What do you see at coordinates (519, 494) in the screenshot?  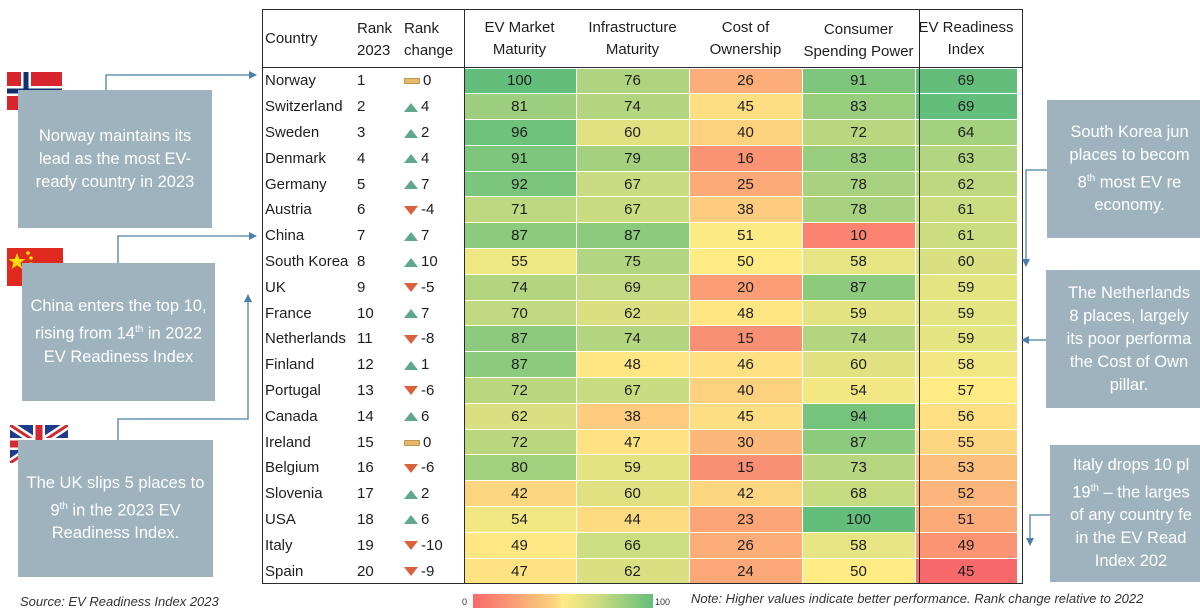 I see `score-cell-ev-market: 42` at bounding box center [519, 494].